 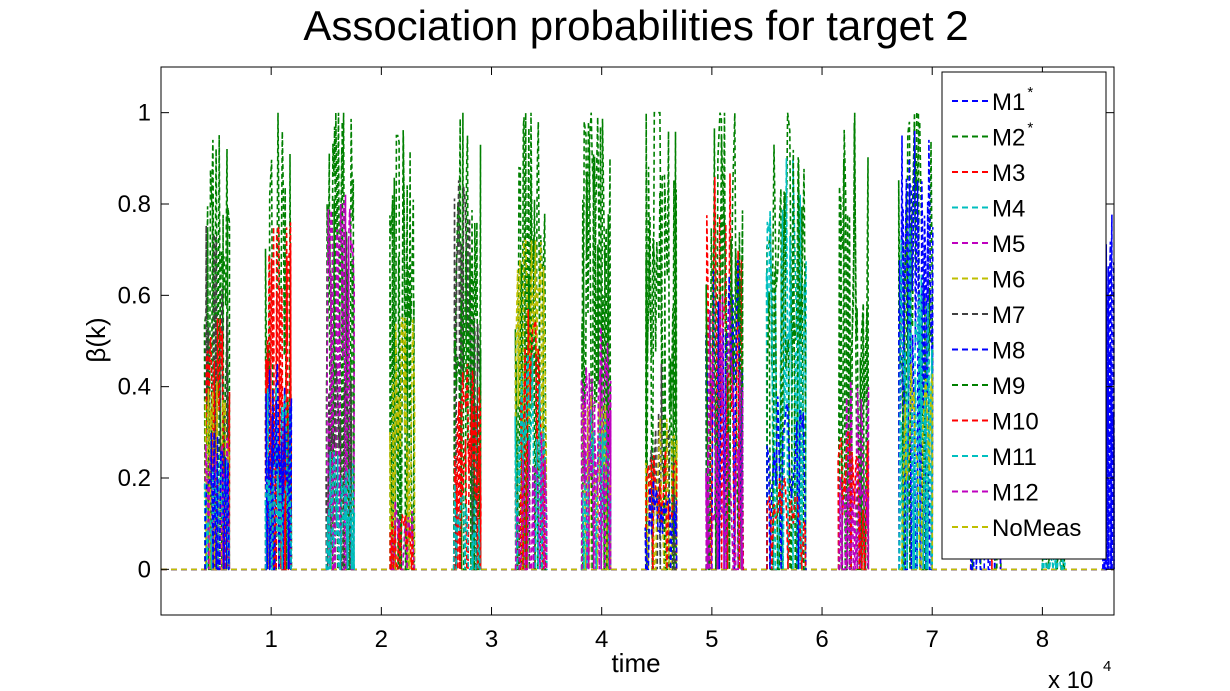 What do you see at coordinates (144, 569) in the screenshot?
I see `y-tick-label: 0` at bounding box center [144, 569].